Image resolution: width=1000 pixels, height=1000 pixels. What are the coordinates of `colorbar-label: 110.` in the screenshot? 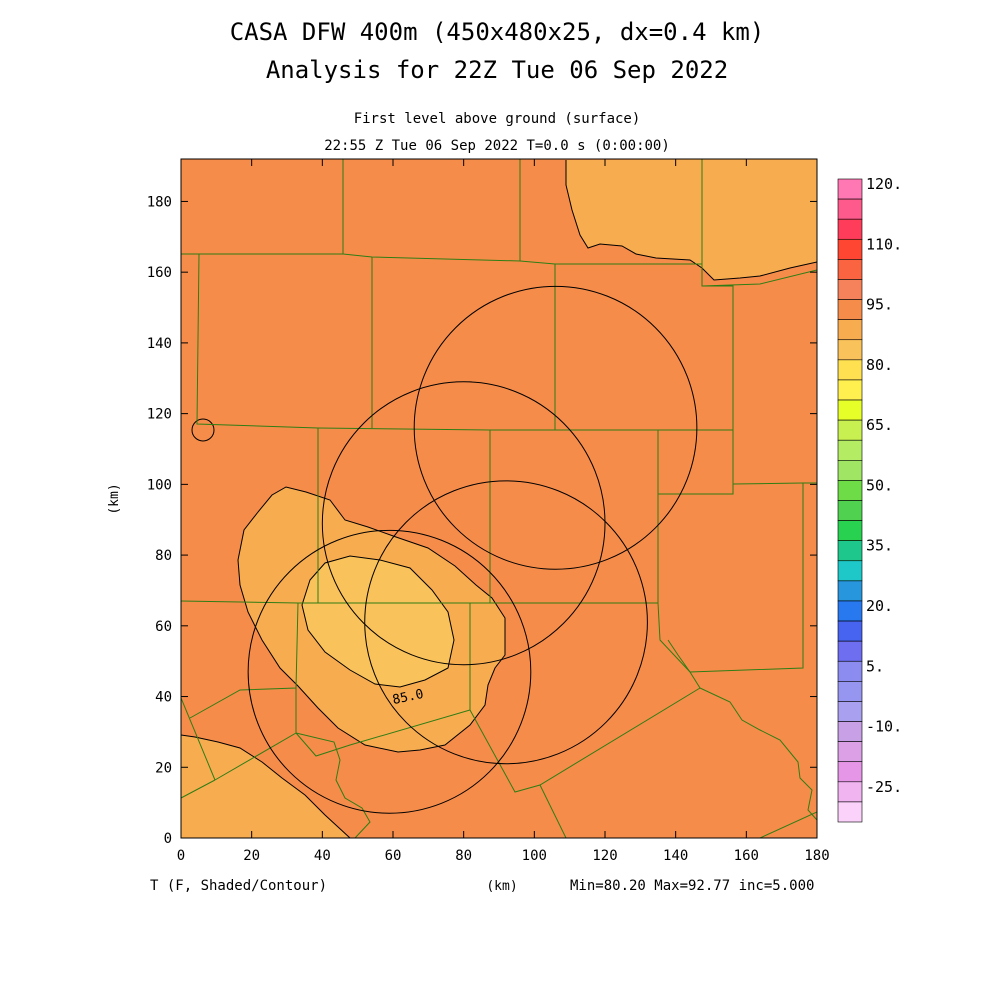 It's located at (884, 244).